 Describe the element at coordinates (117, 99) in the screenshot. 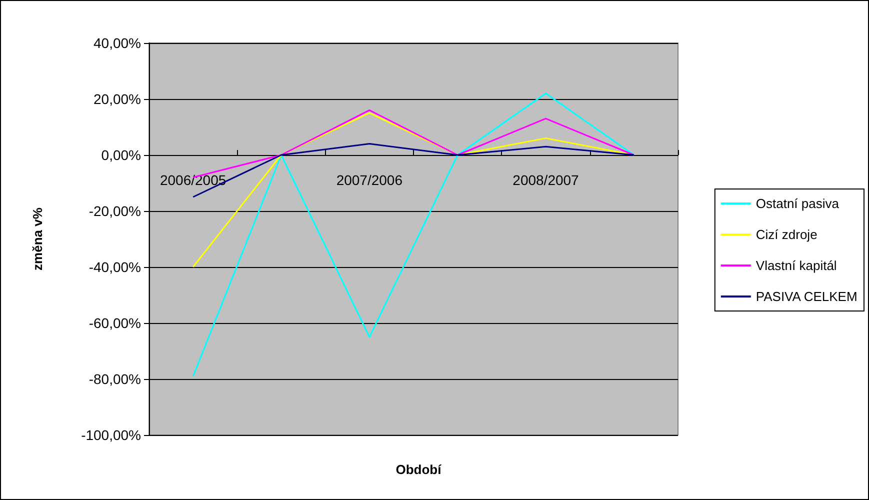

I see `y-tick-label: 20,00%` at that location.